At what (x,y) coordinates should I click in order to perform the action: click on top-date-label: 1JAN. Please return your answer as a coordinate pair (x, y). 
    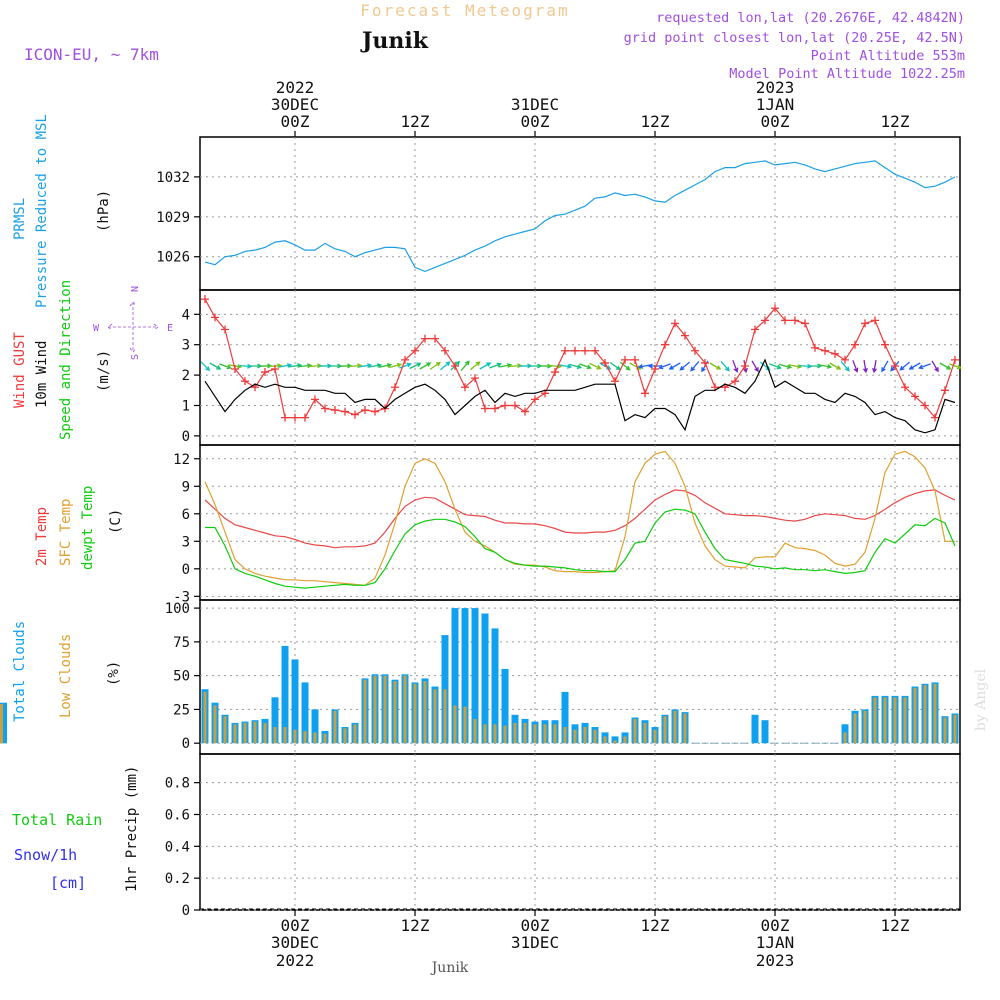
    Looking at the image, I should click on (775, 104).